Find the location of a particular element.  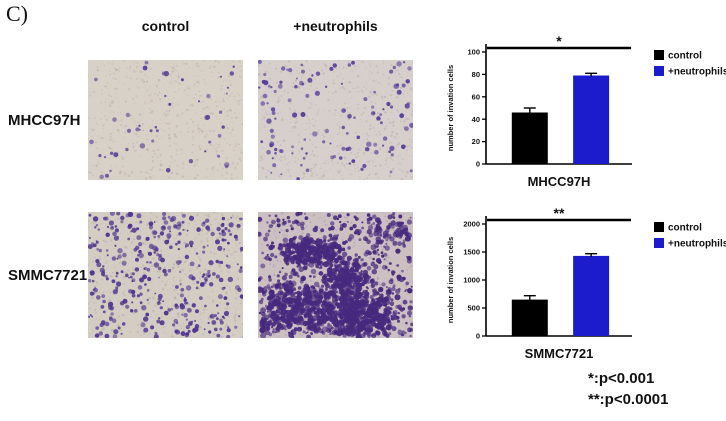

mhcc97h-neutrophils-image is located at coordinates (335, 120).